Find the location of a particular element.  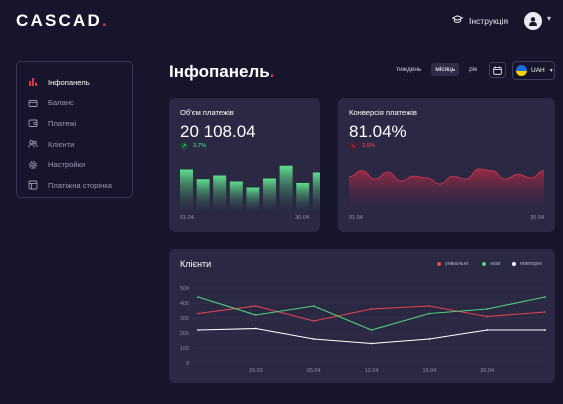

logo: CASCAD. is located at coordinates (62, 21).